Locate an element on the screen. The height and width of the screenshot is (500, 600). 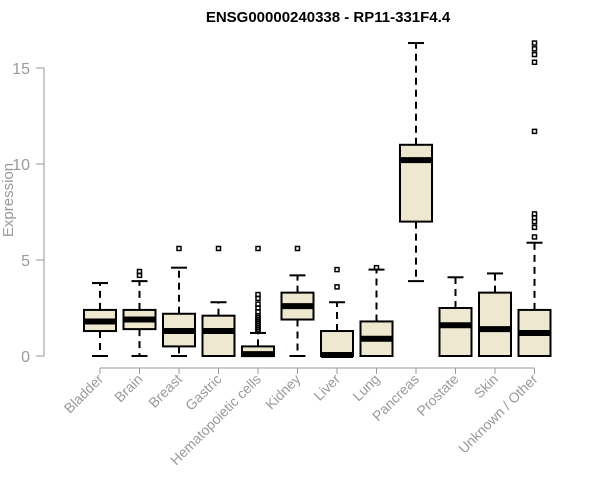
box-skin is located at coordinates (495, 315).